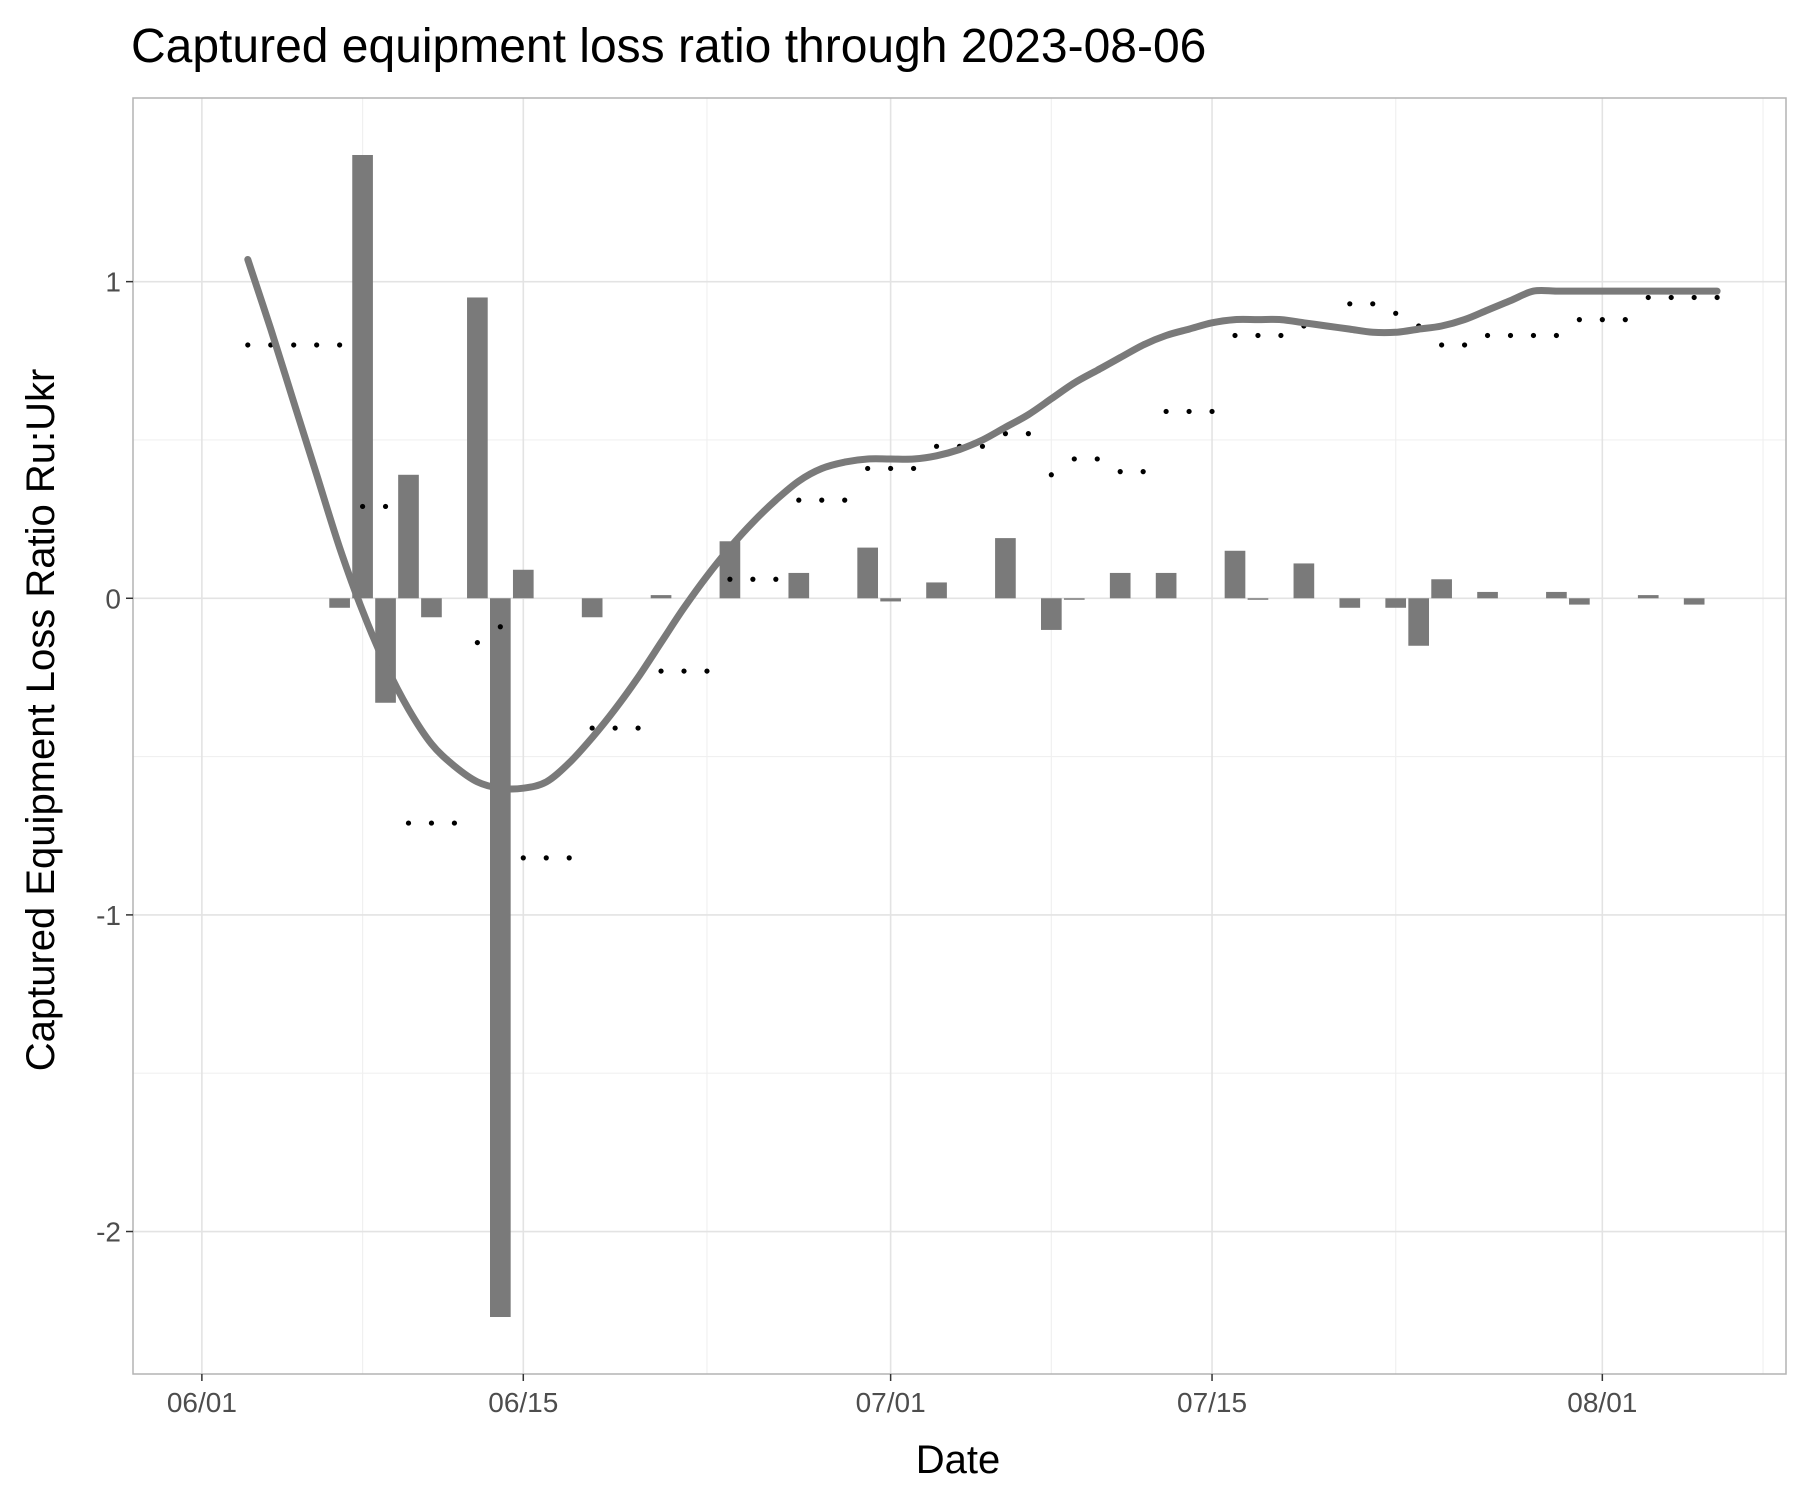  What do you see at coordinates (108, 915) in the screenshot?
I see `y-tick-label: -1` at bounding box center [108, 915].